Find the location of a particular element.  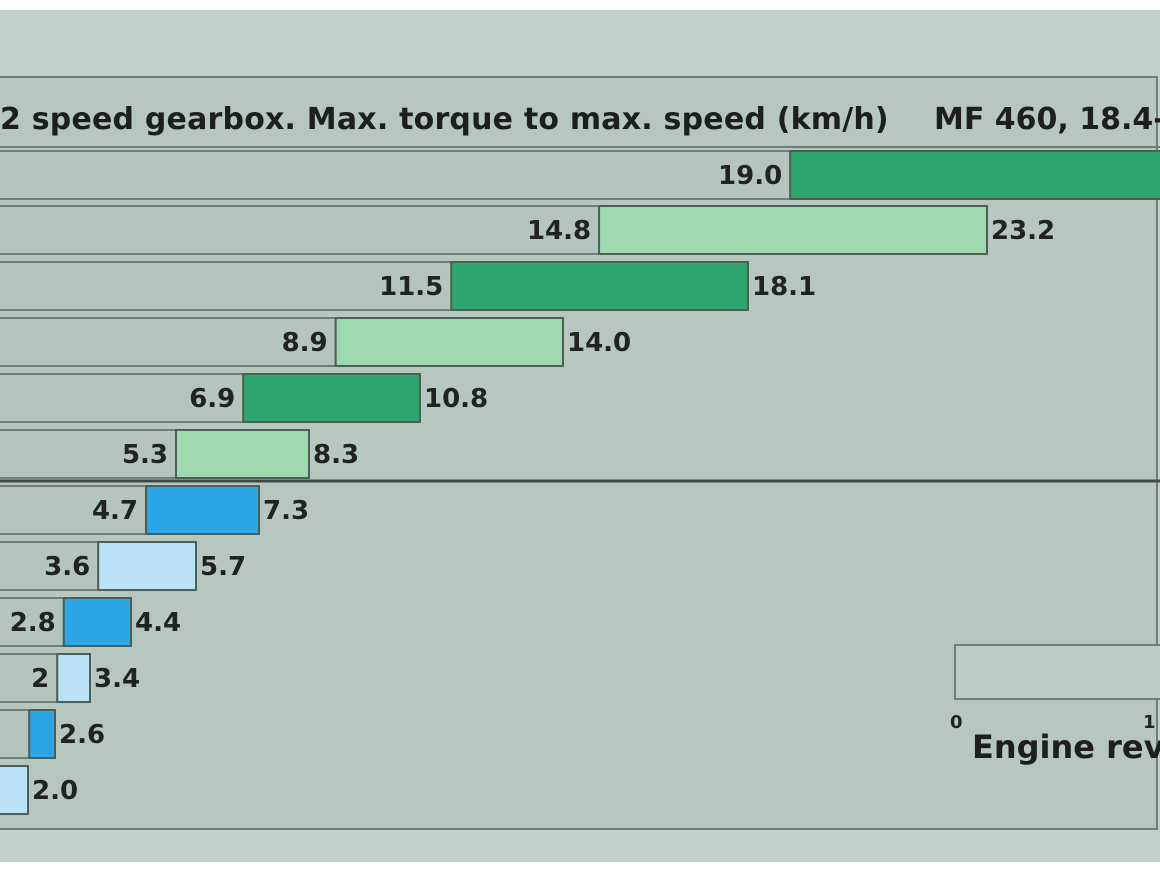

low-label-6: 5.3 is located at coordinates (145, 455).